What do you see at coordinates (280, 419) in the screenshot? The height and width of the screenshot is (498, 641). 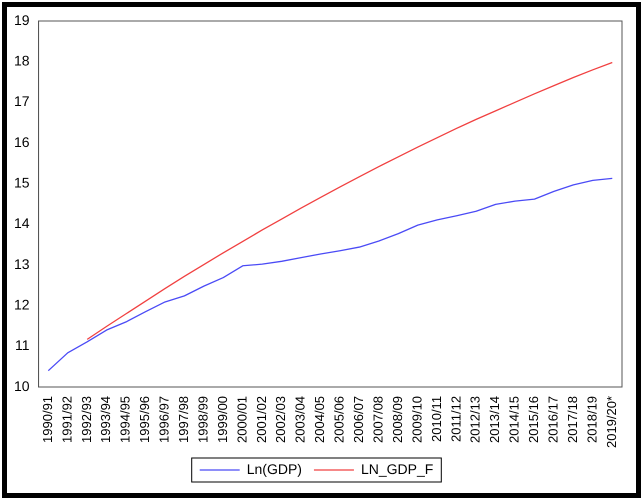 I see `x-tick-label: 2002/03` at bounding box center [280, 419].